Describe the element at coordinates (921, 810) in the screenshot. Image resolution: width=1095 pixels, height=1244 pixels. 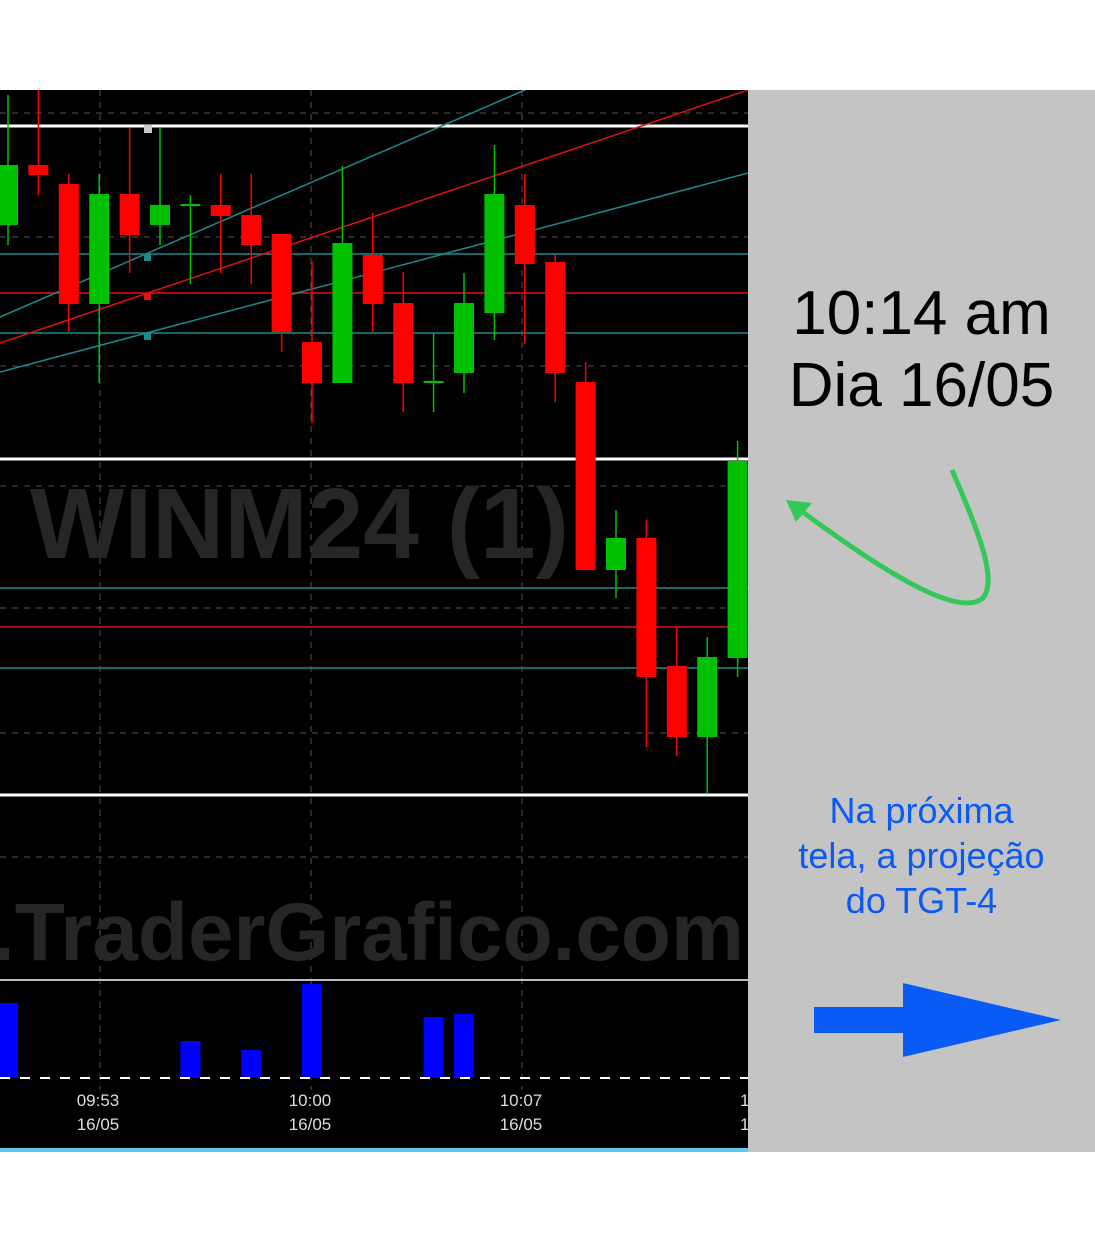
I see `note-line: Na próxima` at that location.